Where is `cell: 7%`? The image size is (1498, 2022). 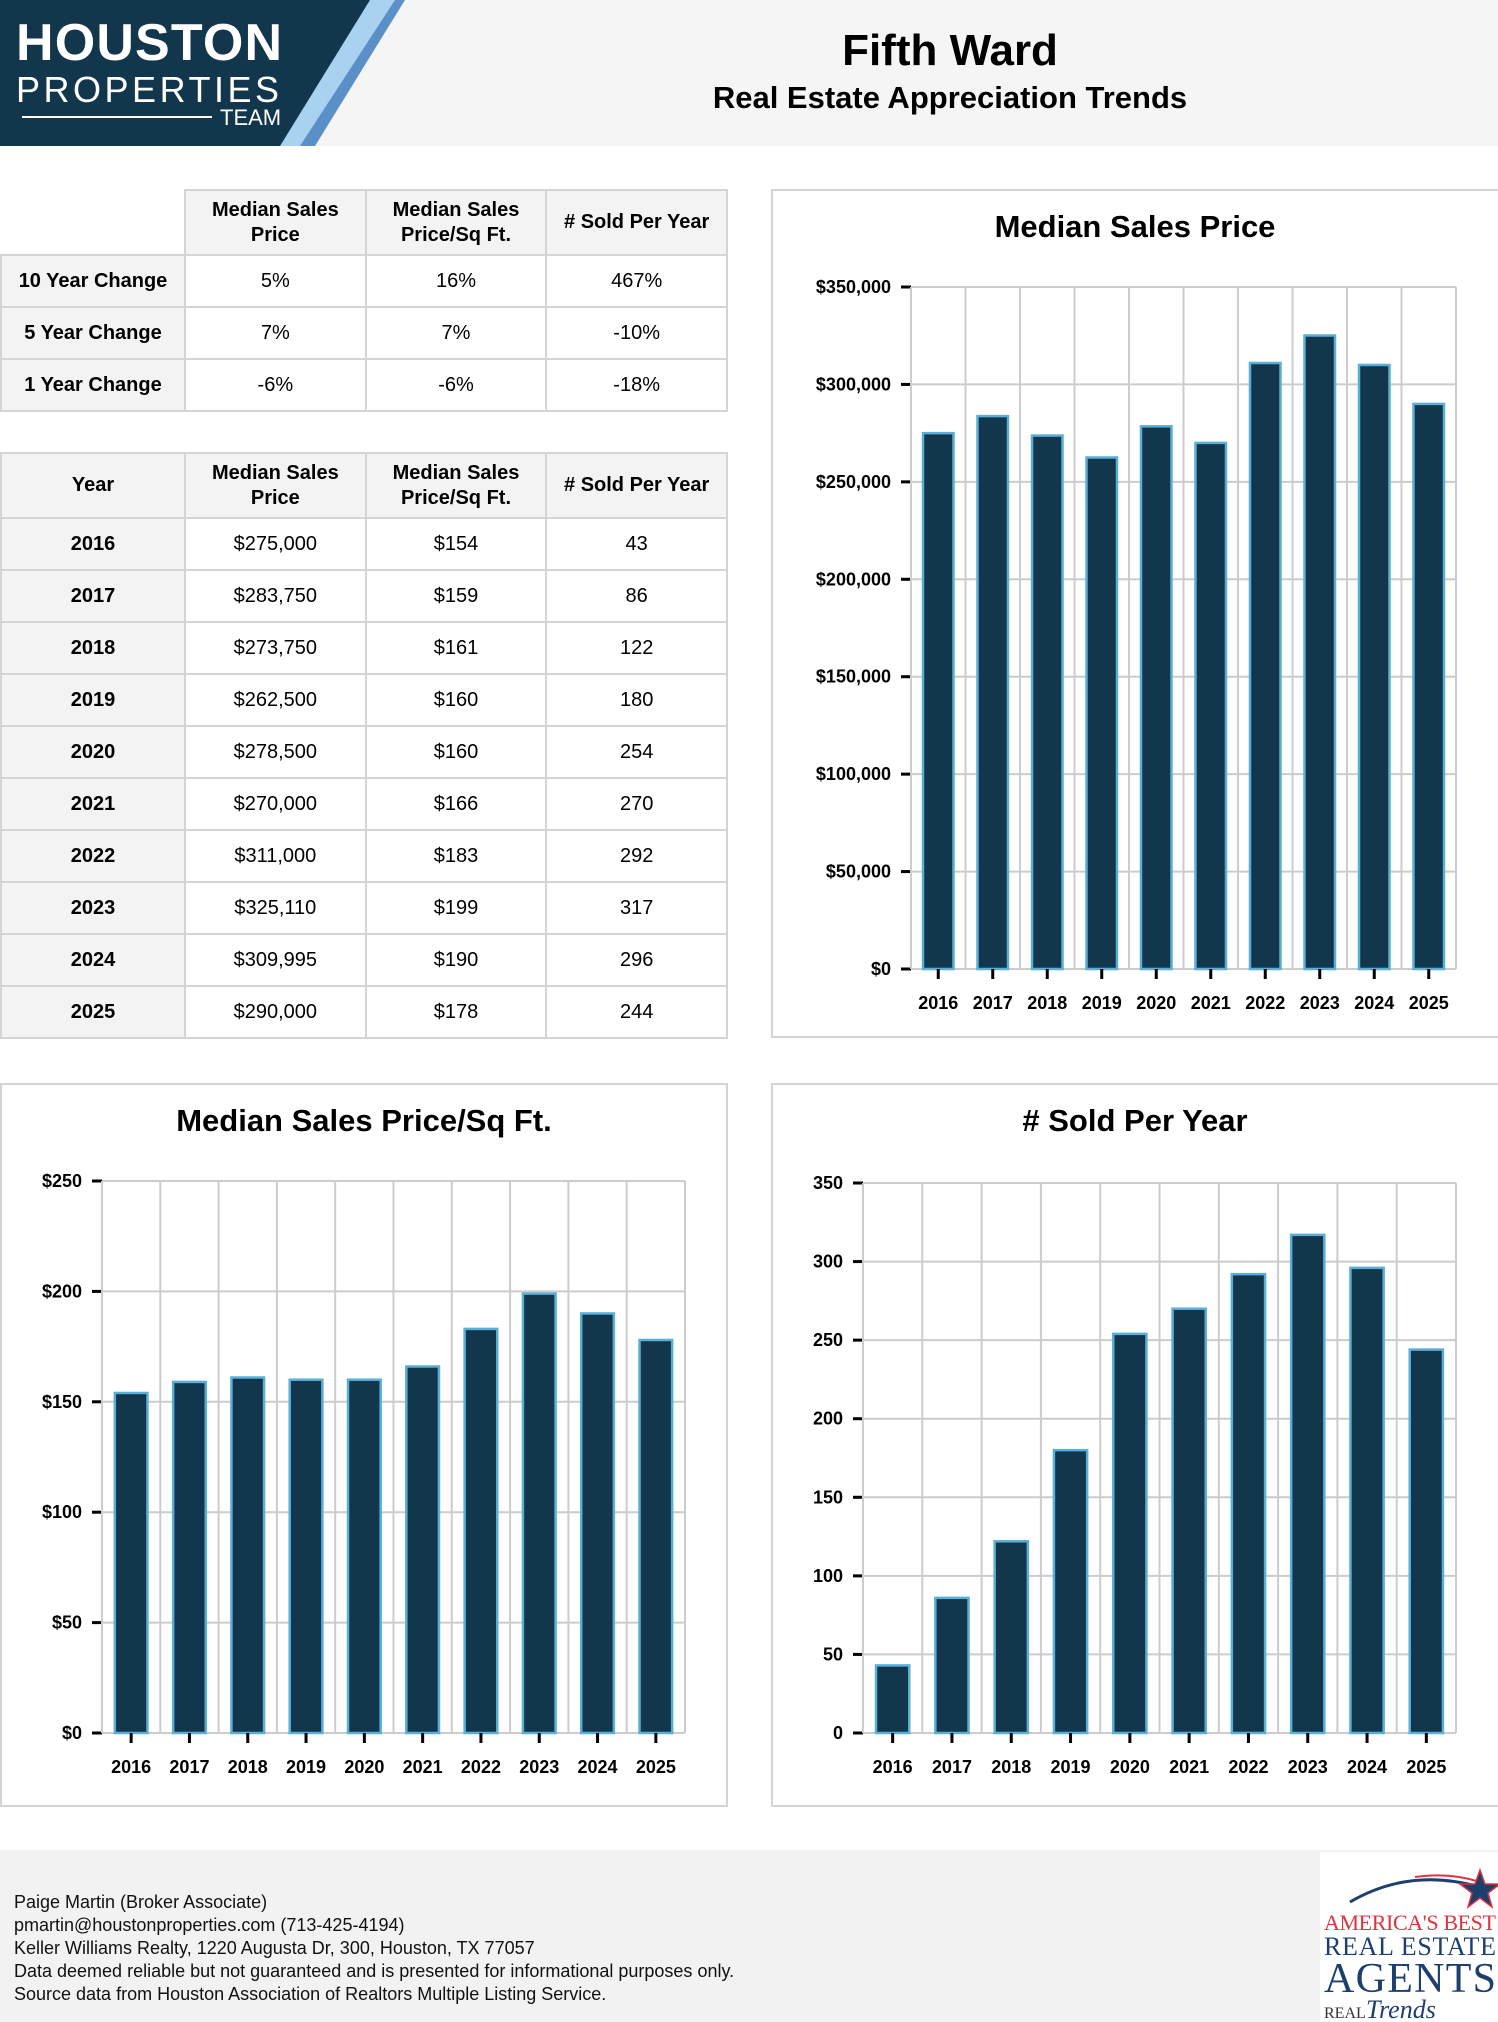 cell: 7% is located at coordinates (456, 333).